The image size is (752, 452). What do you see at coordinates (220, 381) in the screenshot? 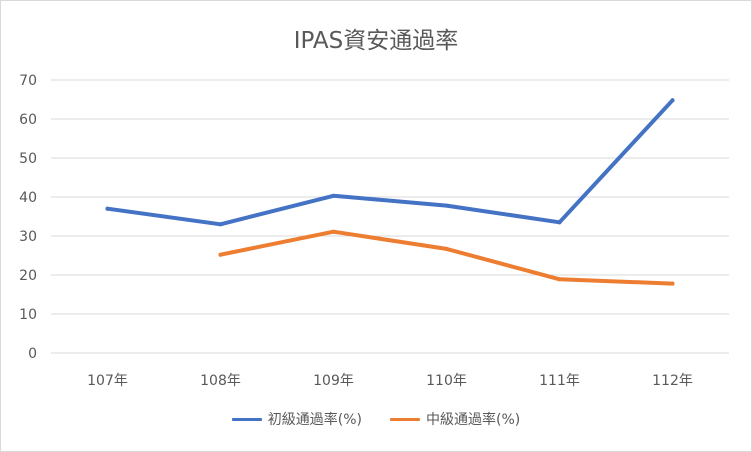
I see `x-tick-label: 108年` at bounding box center [220, 381].